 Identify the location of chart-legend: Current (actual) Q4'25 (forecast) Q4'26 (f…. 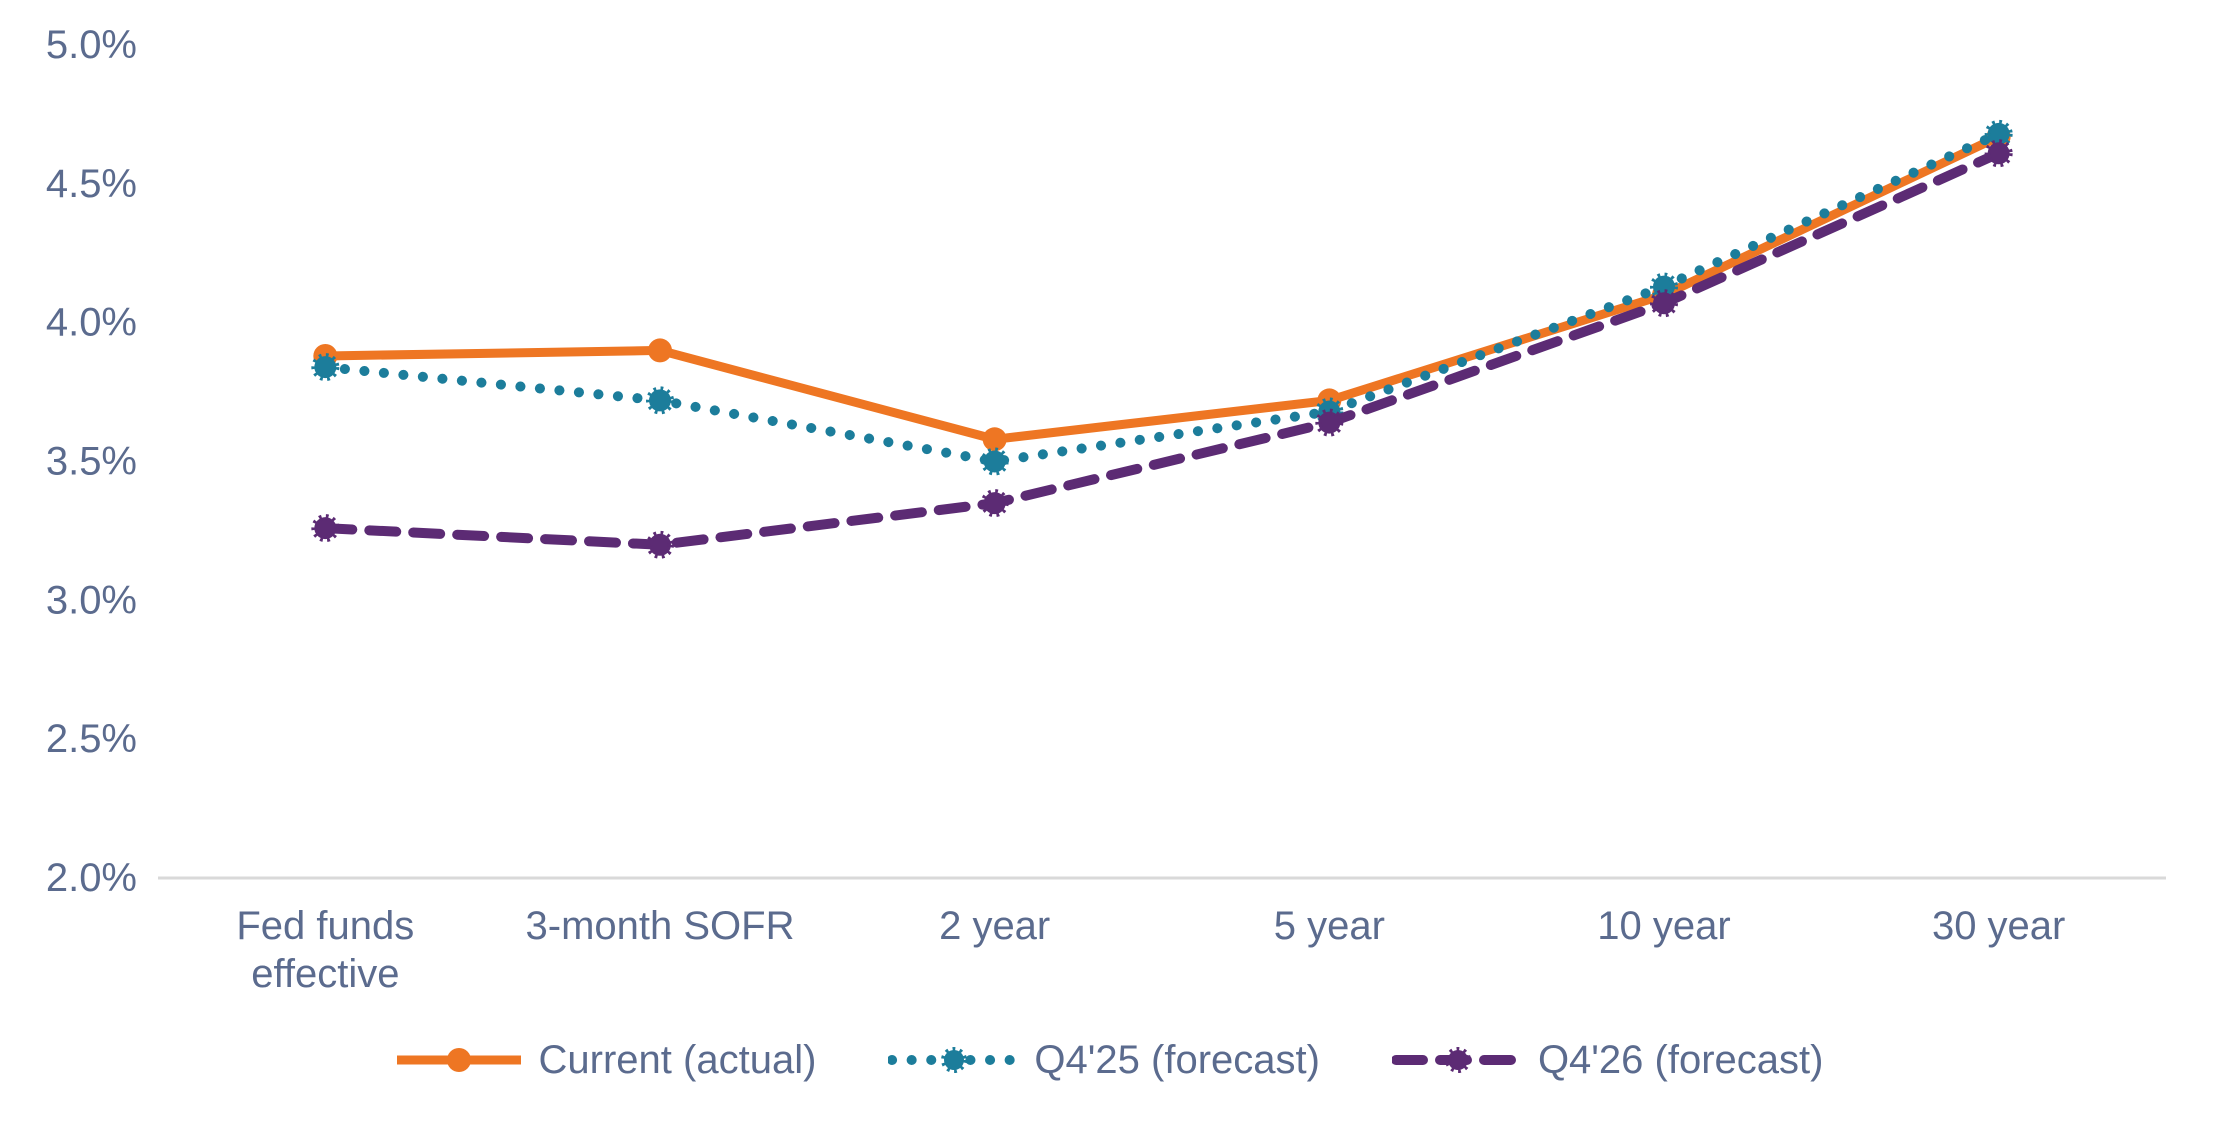
(1108, 1060).